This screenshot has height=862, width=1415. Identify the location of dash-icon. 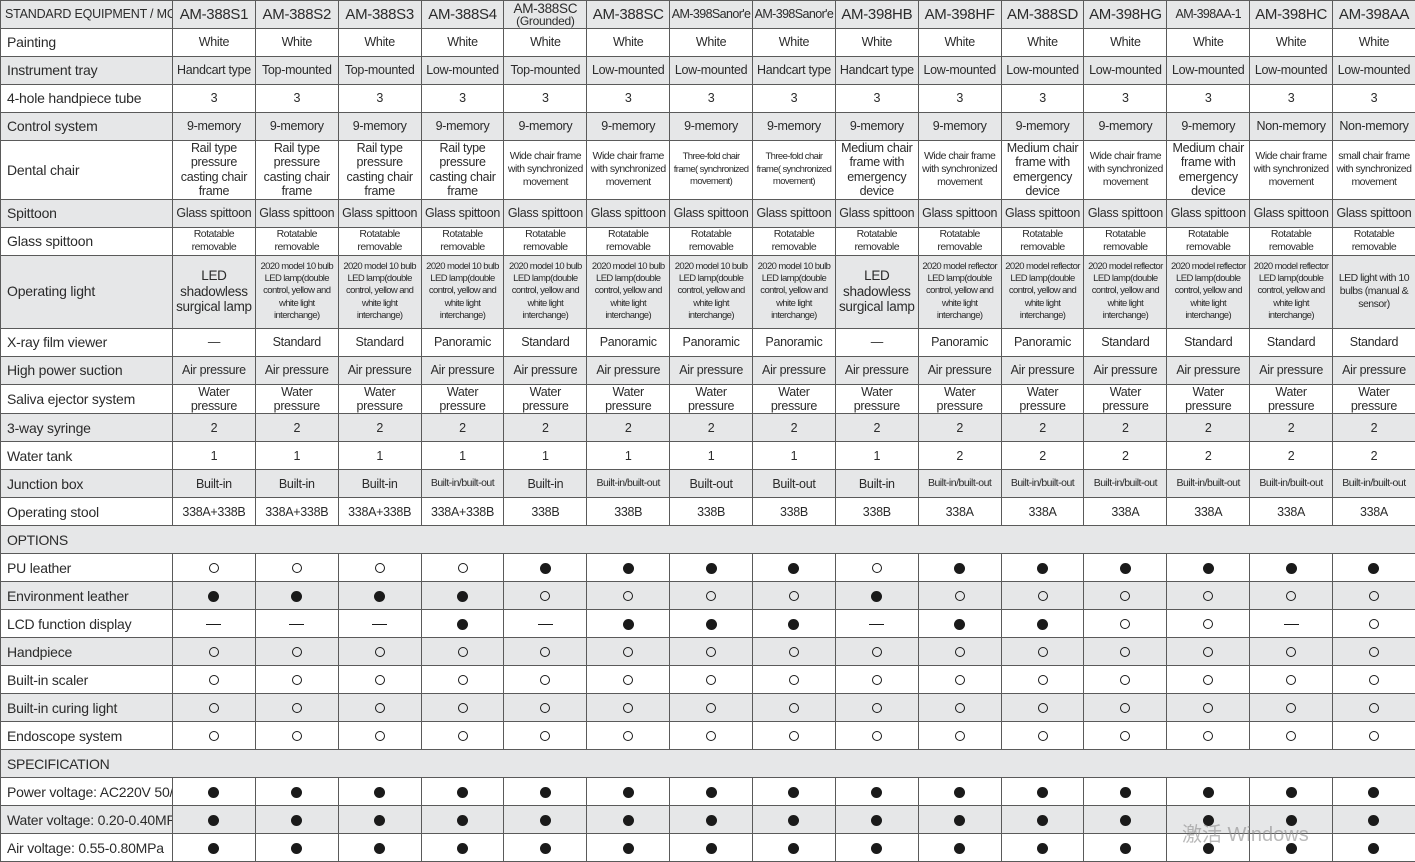
(296, 625).